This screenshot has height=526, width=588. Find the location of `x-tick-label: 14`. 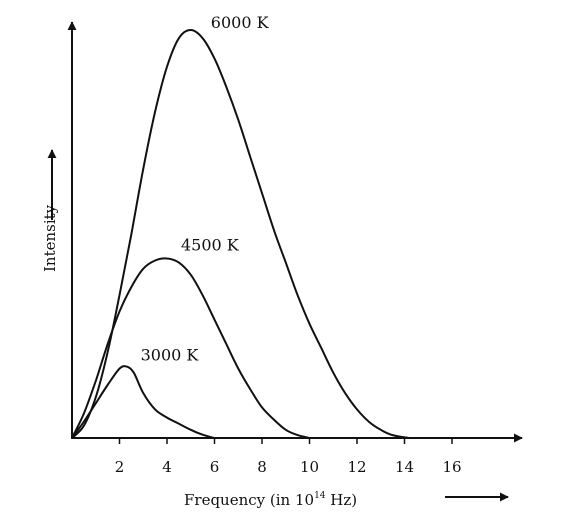

x-tick-label: 14 is located at coordinates (404, 467).